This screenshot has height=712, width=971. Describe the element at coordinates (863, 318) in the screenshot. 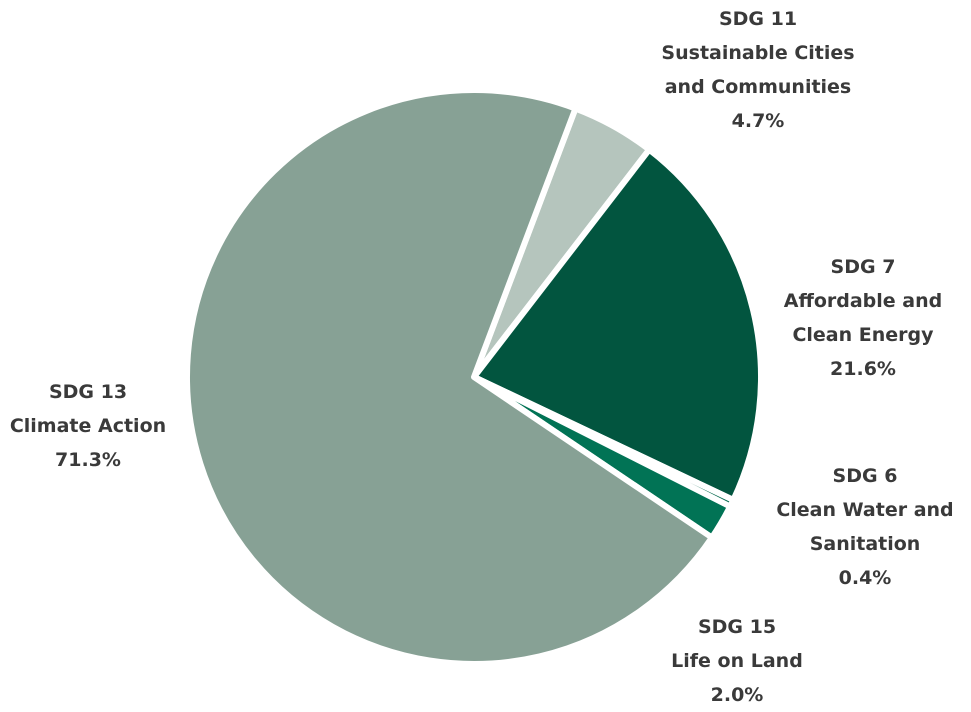

I see `slice-label-sdg7: SDG 7 Affordable and Clean Energy 21.6%` at that location.